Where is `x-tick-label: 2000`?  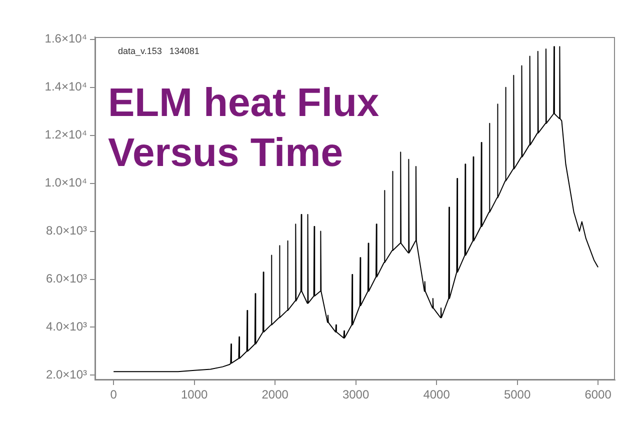
x-tick-label: 2000 is located at coordinates (275, 395).